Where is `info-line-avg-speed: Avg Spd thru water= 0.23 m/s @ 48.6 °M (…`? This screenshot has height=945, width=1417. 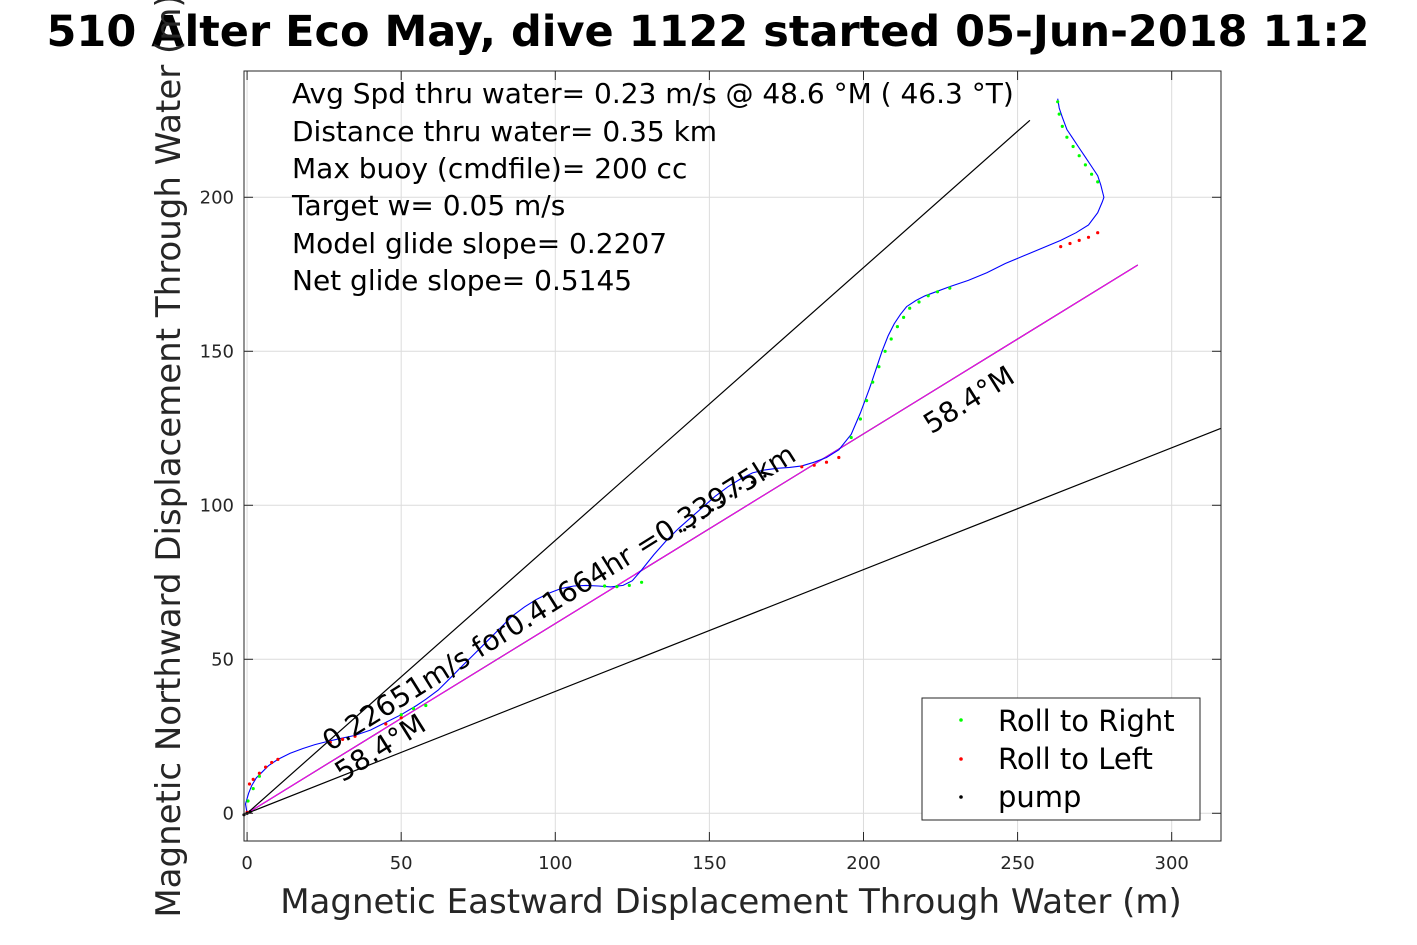
info-line-avg-speed: Avg Spd thru water= 0.23 m/s @ 48.6 °M (… is located at coordinates (653, 93).